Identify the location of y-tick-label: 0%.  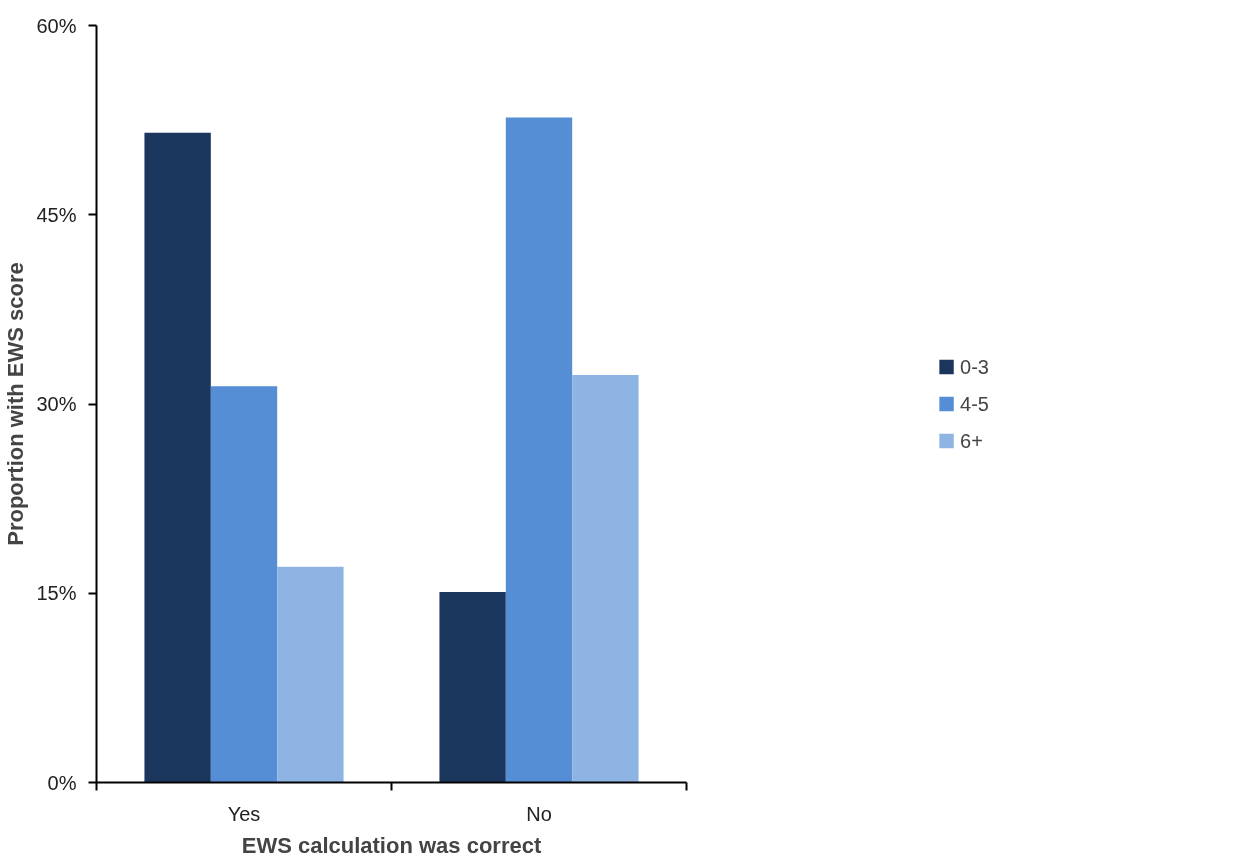
(62, 782).